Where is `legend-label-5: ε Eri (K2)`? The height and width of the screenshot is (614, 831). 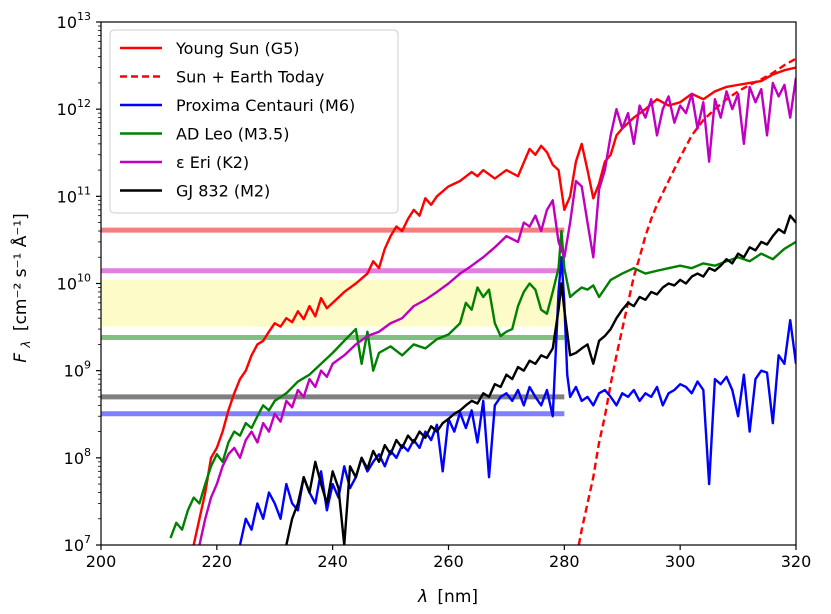
legend-label-5: ε Eri (K2) is located at coordinates (212, 162).